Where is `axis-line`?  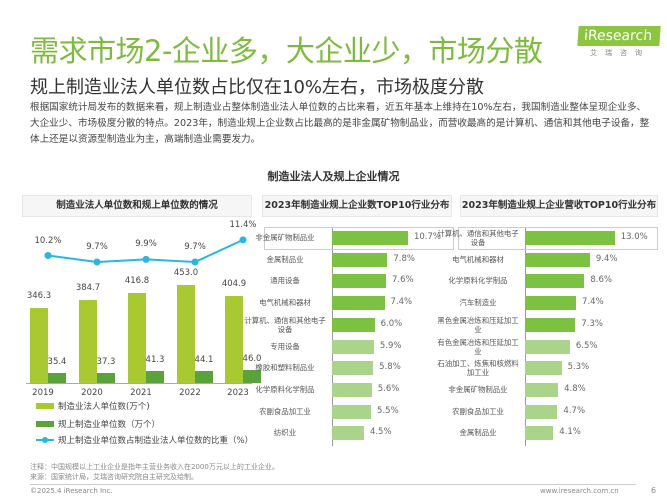
axis-line is located at coordinates (332, 337).